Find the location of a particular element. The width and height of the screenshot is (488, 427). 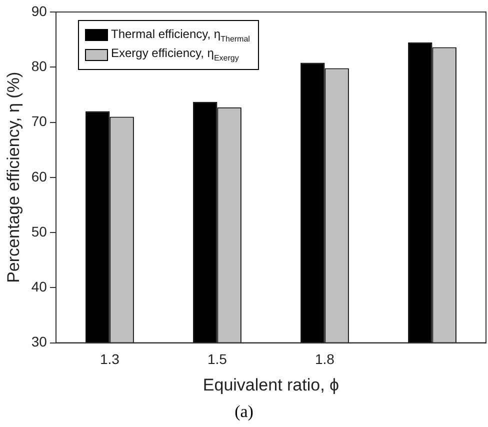

legend-label: Exergy efficiency, η$_{Exergy}$ is located at coordinates (175, 54).